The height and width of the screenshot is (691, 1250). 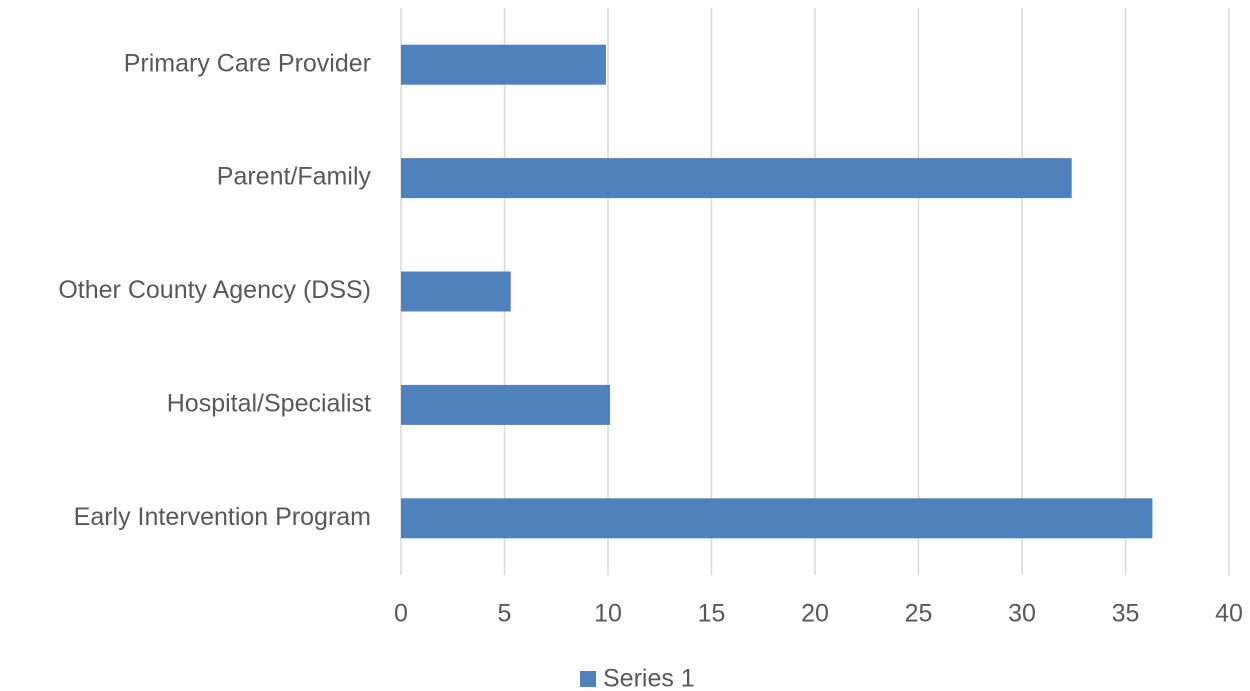 I want to click on y-tick-label: Early Intervention Program, so click(x=222, y=517).